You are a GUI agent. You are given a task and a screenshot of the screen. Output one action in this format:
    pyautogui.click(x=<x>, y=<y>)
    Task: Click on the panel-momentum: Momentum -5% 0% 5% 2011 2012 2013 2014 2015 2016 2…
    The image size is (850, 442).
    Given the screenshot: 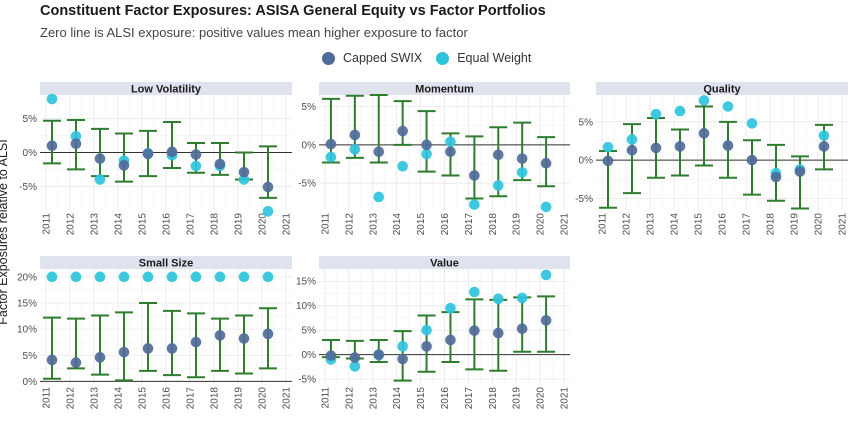 What is the action you would take?
    pyautogui.click(x=434, y=159)
    